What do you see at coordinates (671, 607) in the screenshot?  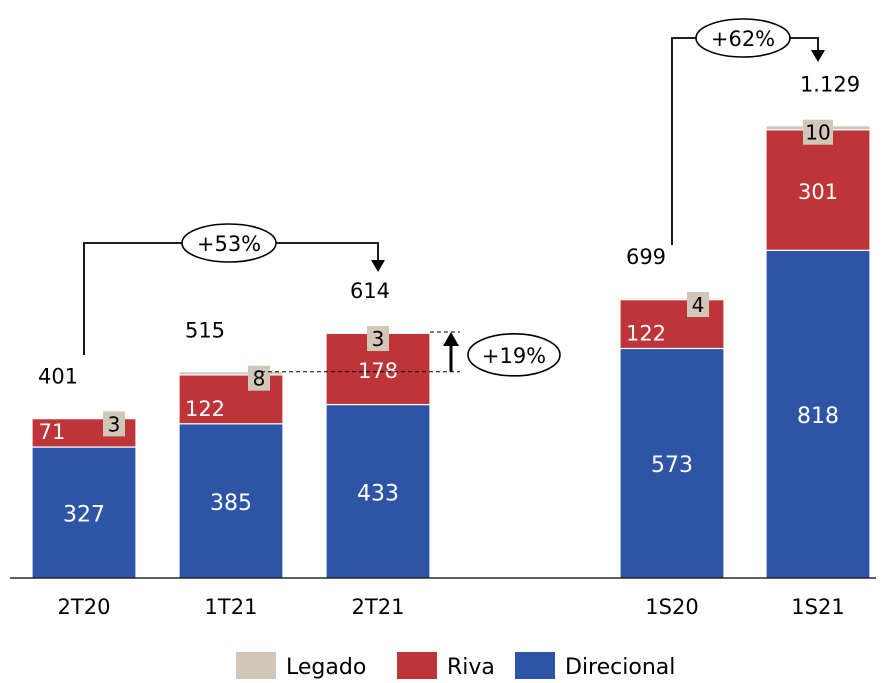 I see `x-tick-1s20: 1S20` at bounding box center [671, 607].